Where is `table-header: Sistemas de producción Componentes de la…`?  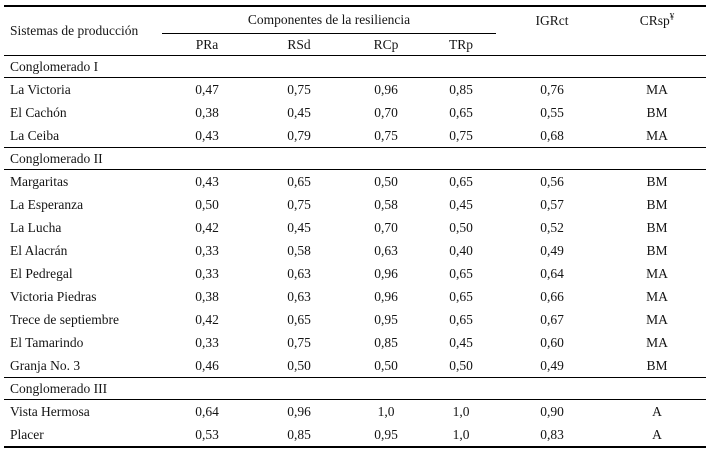 table-header: Sistemas de producción Componentes de la… is located at coordinates (355, 31).